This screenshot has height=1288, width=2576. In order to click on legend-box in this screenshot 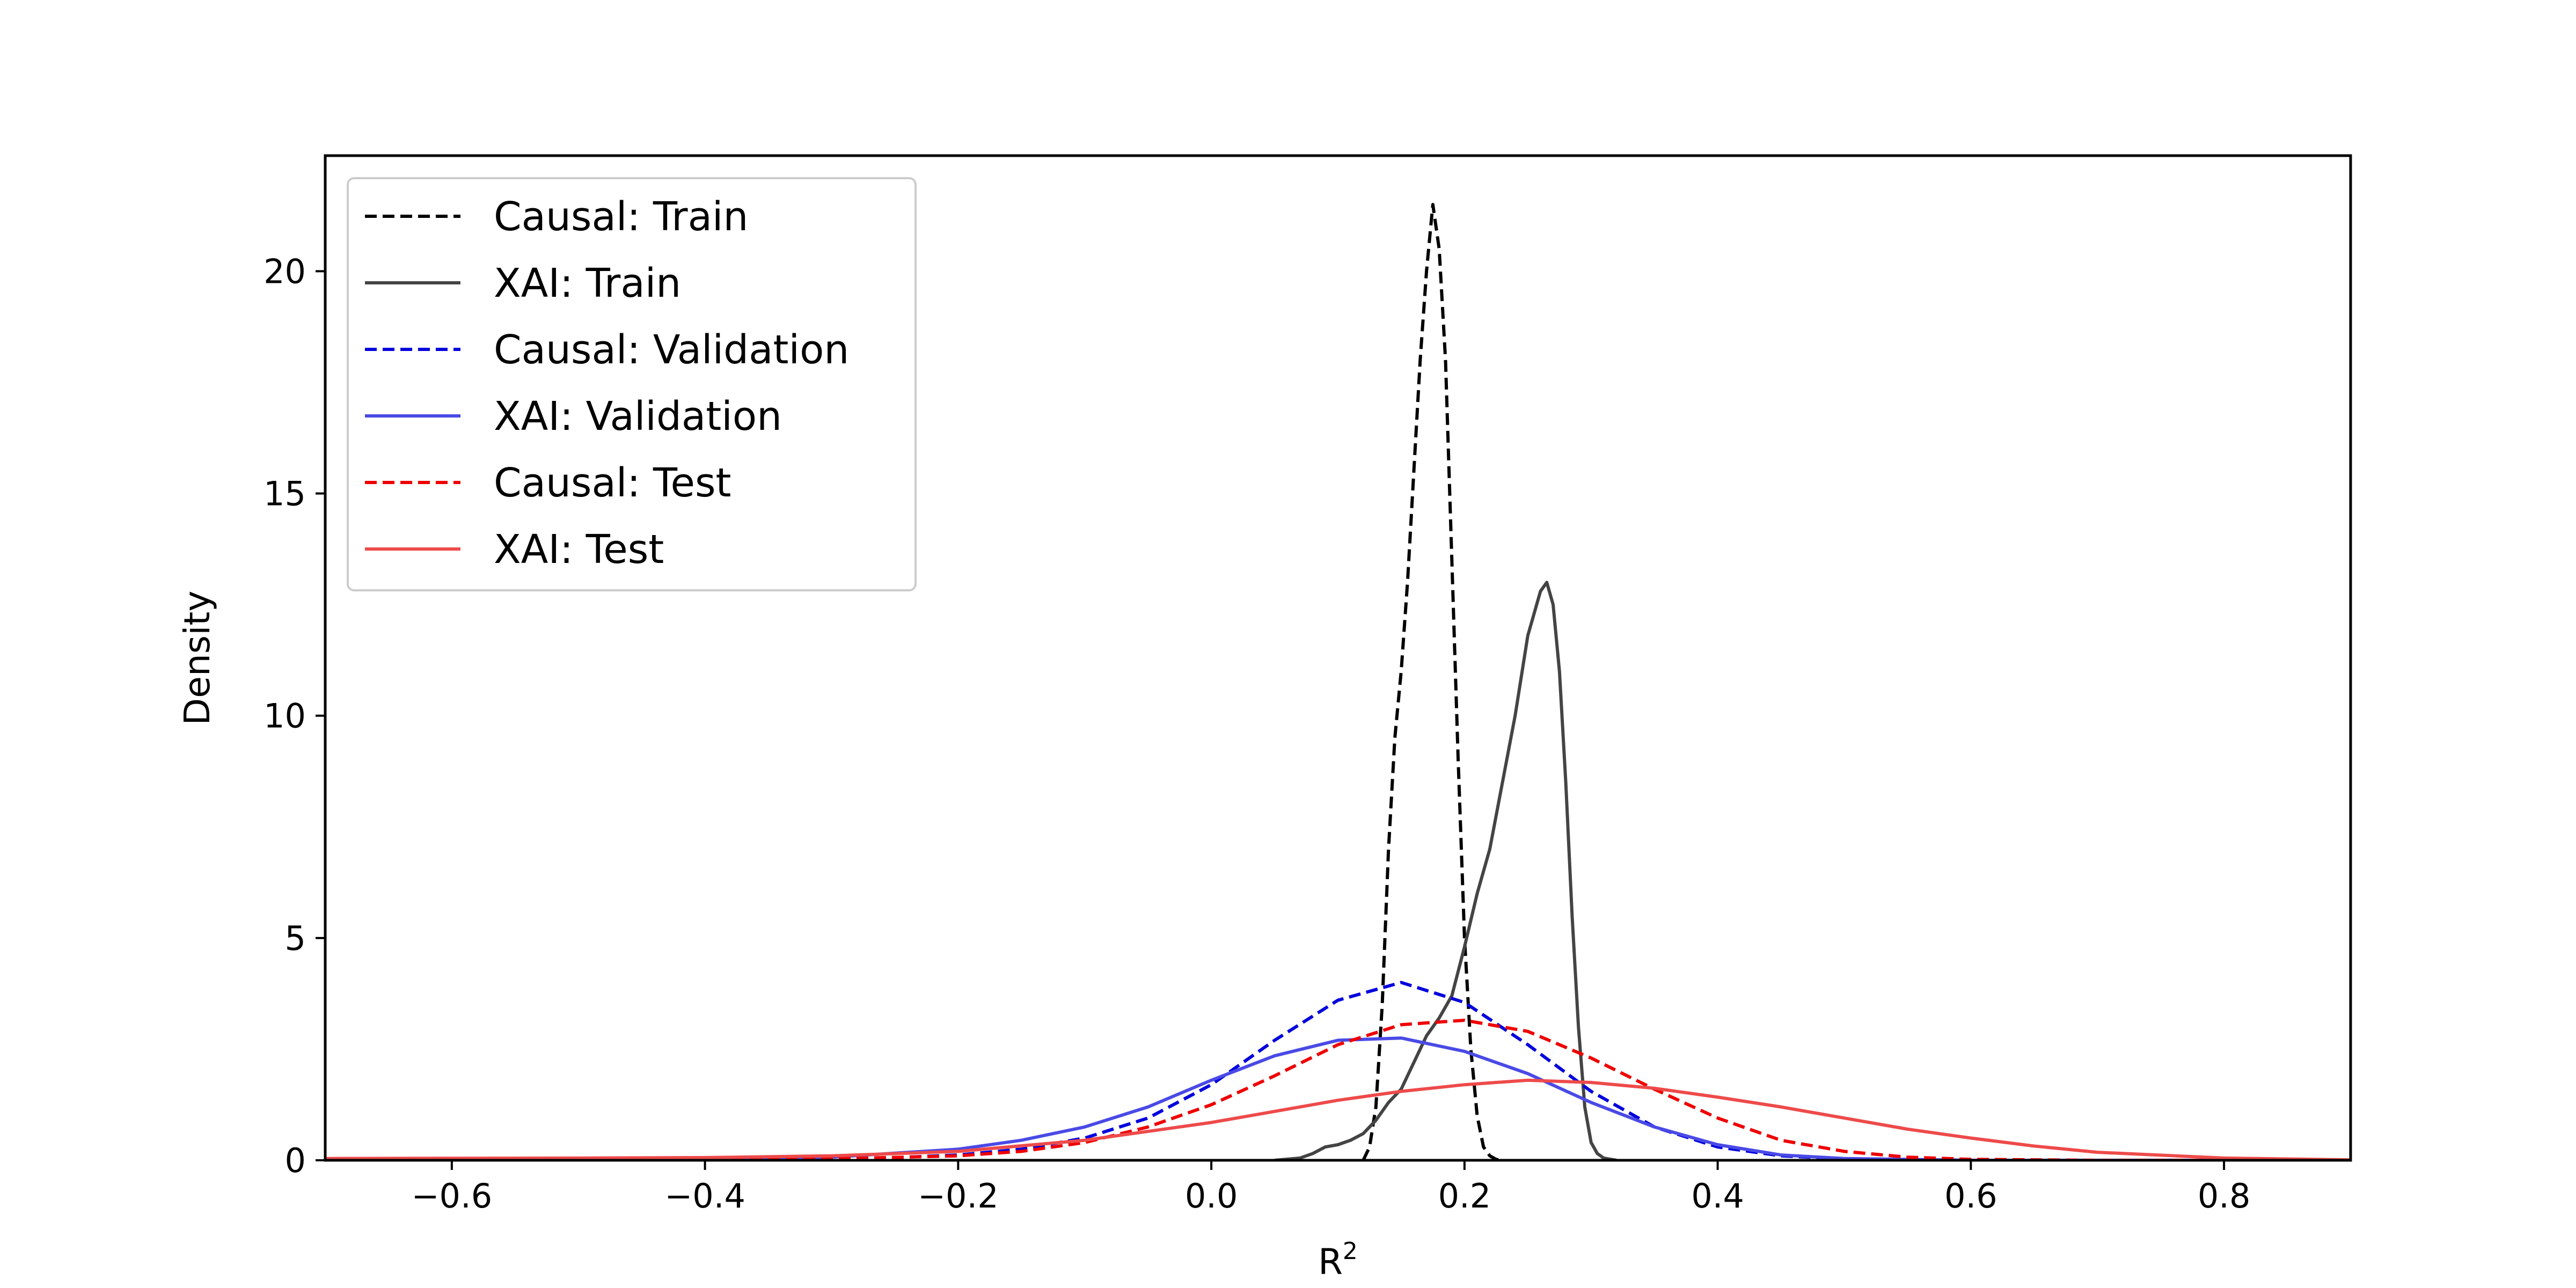, I will do `click(632, 384)`.